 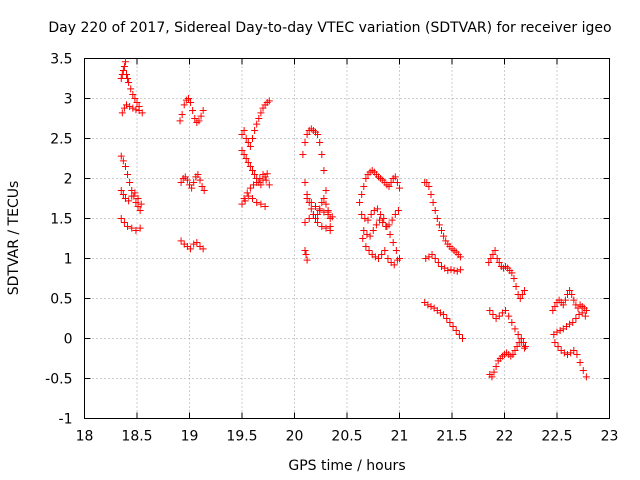 What do you see at coordinates (68, 340) in the screenshot?
I see `y-tick-label: 0` at bounding box center [68, 340].